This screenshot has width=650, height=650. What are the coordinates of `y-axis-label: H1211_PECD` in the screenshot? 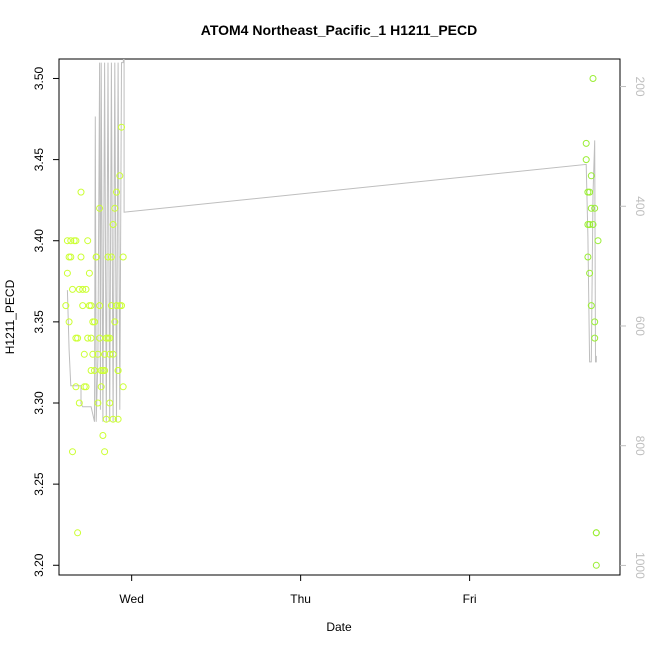 It's located at (10, 316).